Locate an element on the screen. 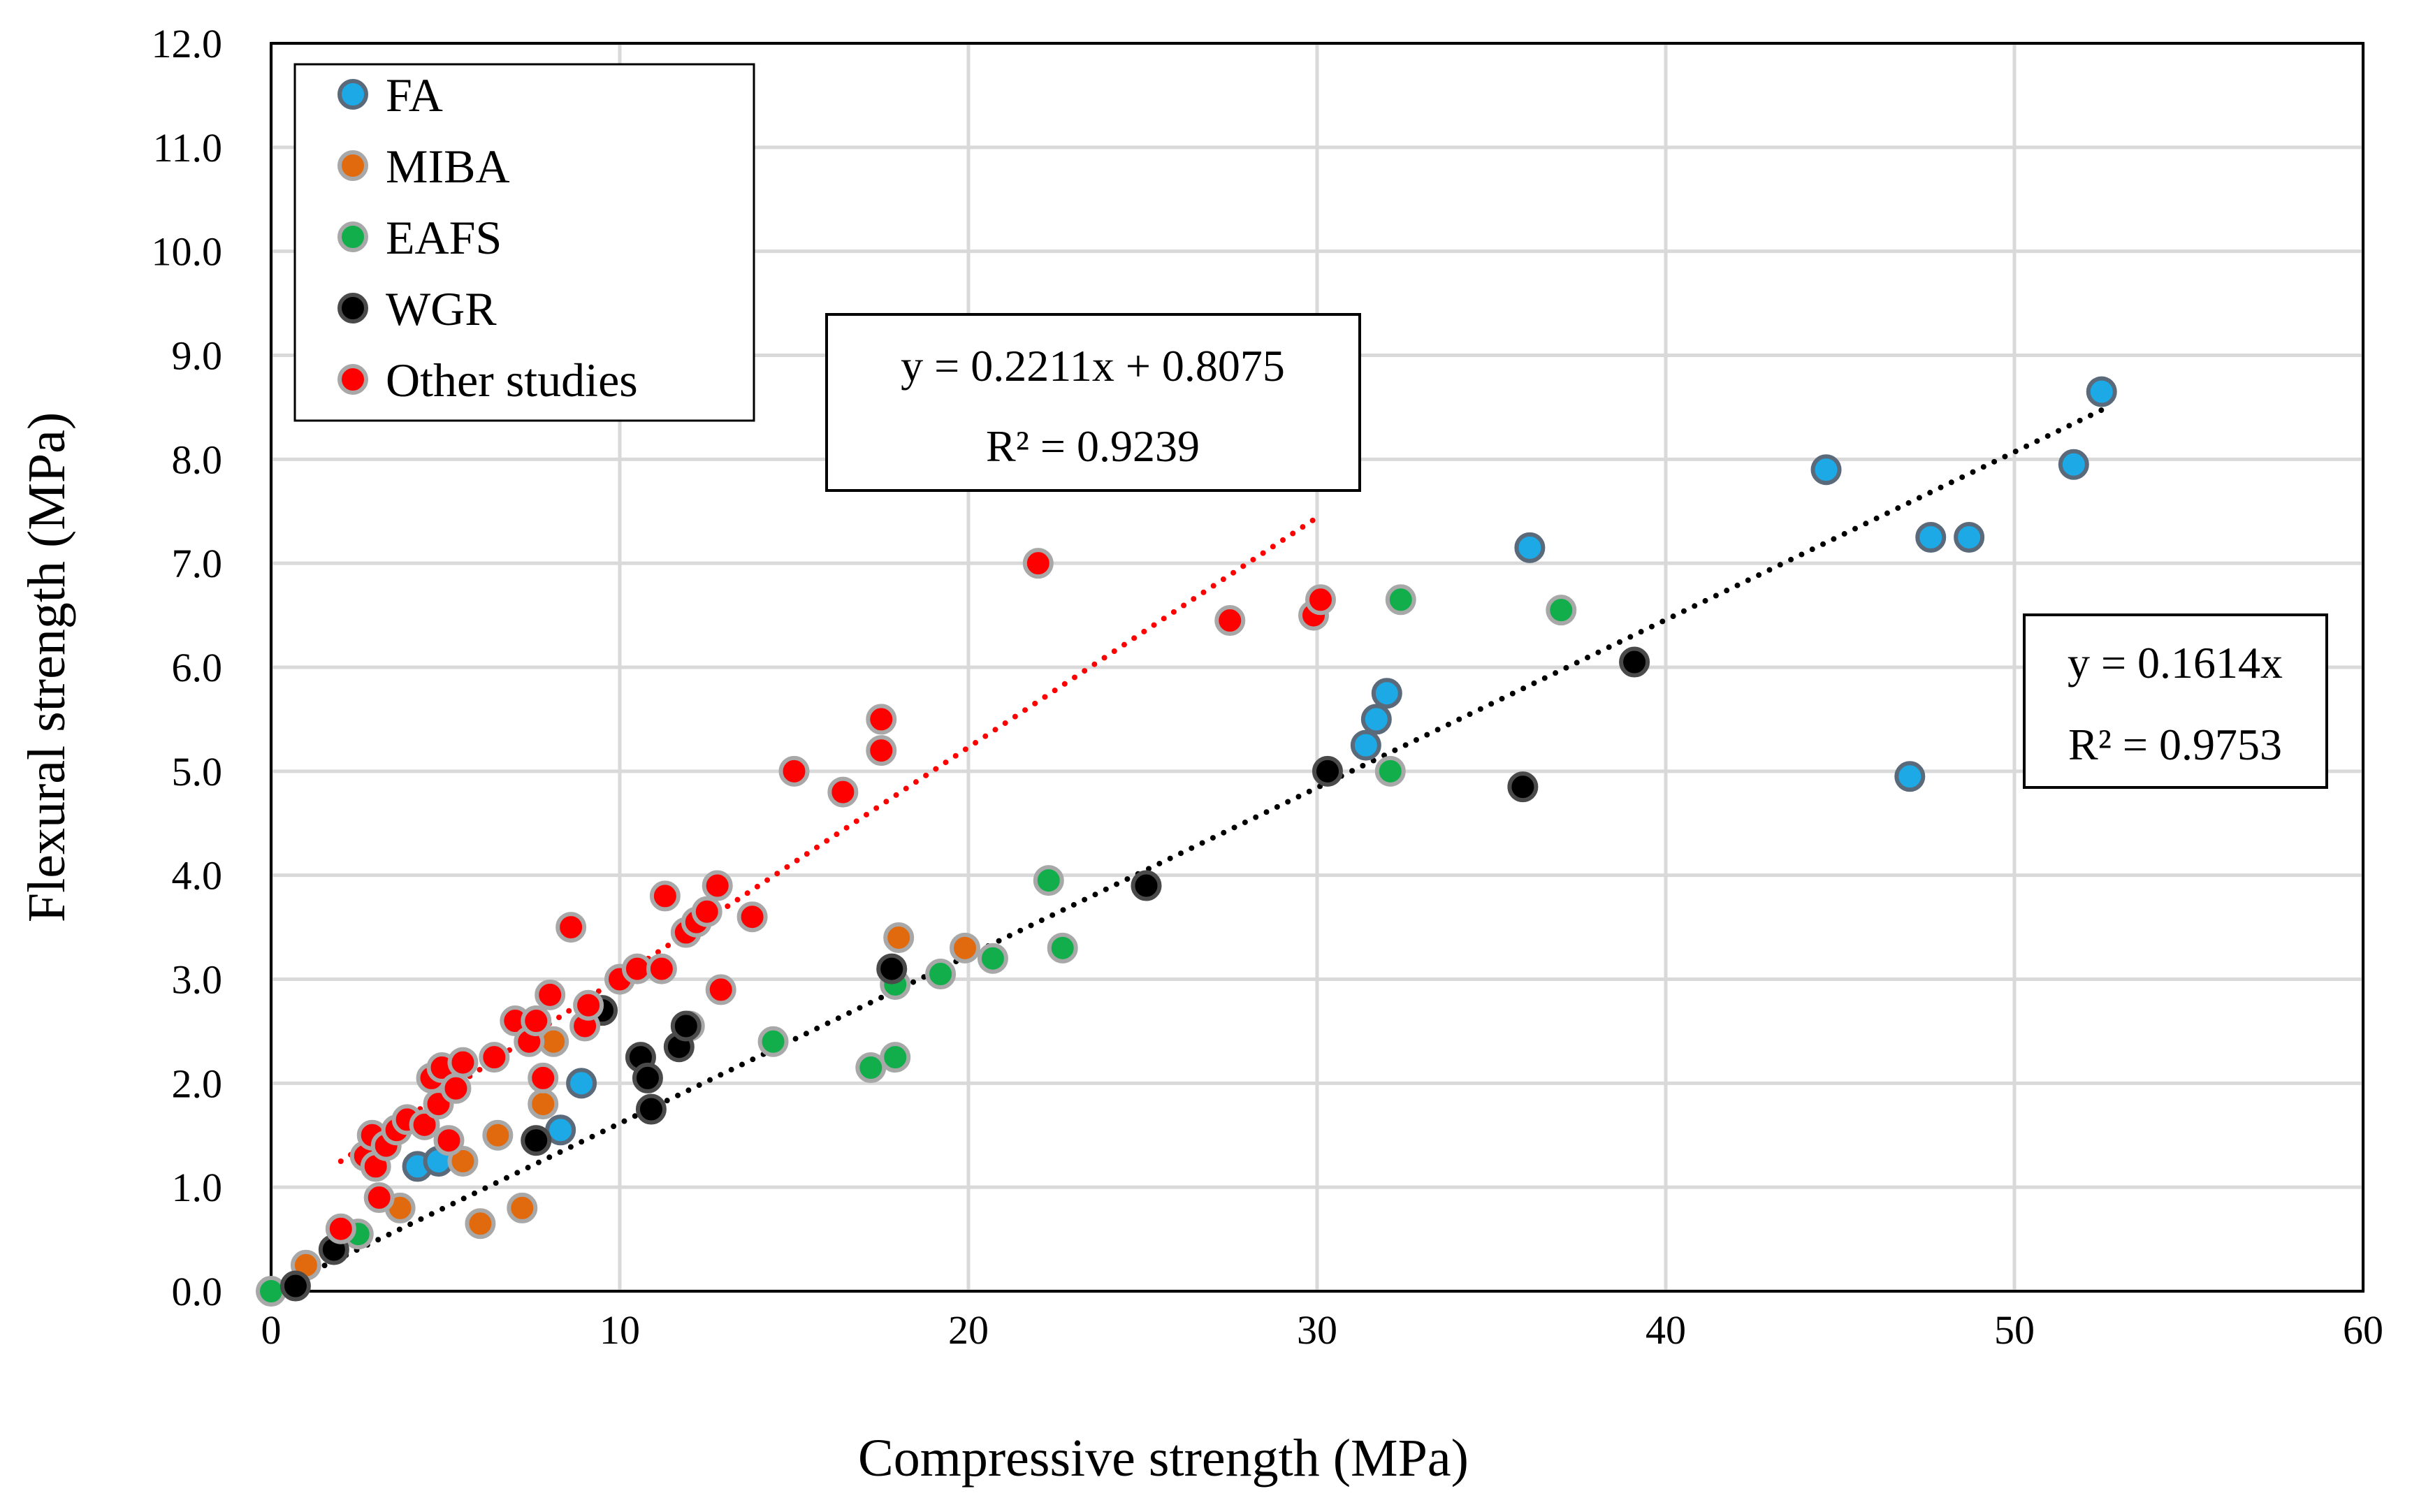 The width and height of the screenshot is (2412, 1512). equation-other-studies: y = 0.2211x + 0.8075 is located at coordinates (1093, 366).